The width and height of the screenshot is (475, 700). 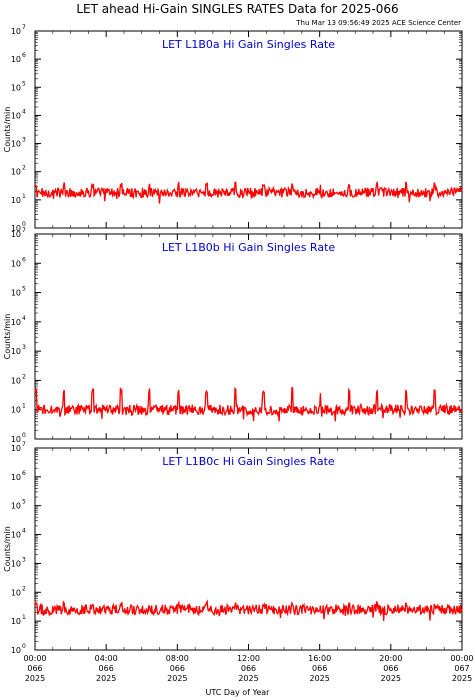 What do you see at coordinates (248, 44) in the screenshot?
I see `panel-title: LET L1B0a Hi Gain Singles Rate` at bounding box center [248, 44].